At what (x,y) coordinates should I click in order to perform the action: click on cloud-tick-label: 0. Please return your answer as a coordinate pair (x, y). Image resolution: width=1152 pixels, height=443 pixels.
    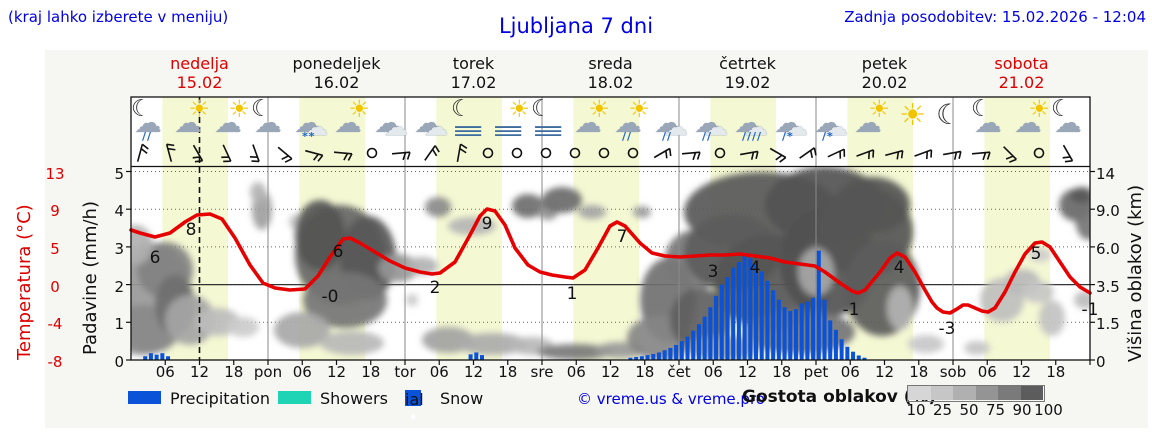
    Looking at the image, I should click on (1101, 362).